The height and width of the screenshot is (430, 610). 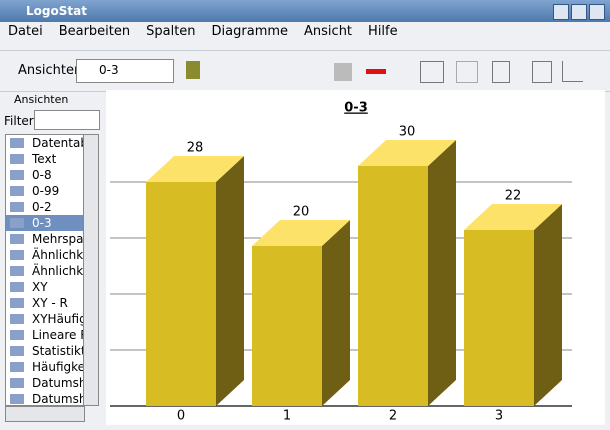 I want to click on list-item: 0-3, so click(x=45, y=223).